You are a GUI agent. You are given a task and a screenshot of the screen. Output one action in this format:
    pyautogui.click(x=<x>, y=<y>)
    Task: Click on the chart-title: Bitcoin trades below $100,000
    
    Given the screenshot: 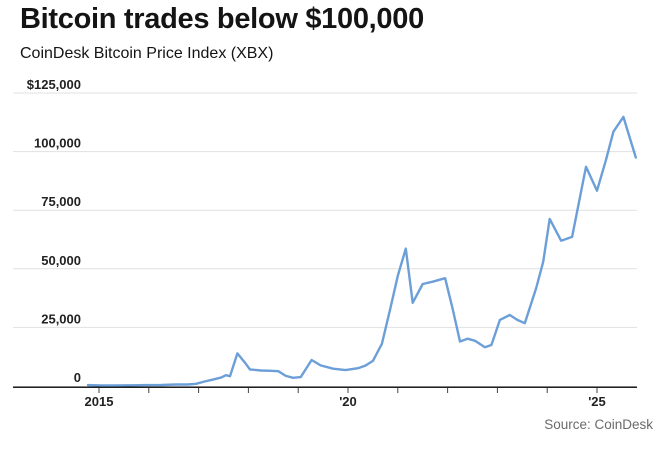 What is the action you would take?
    pyautogui.click(x=222, y=19)
    